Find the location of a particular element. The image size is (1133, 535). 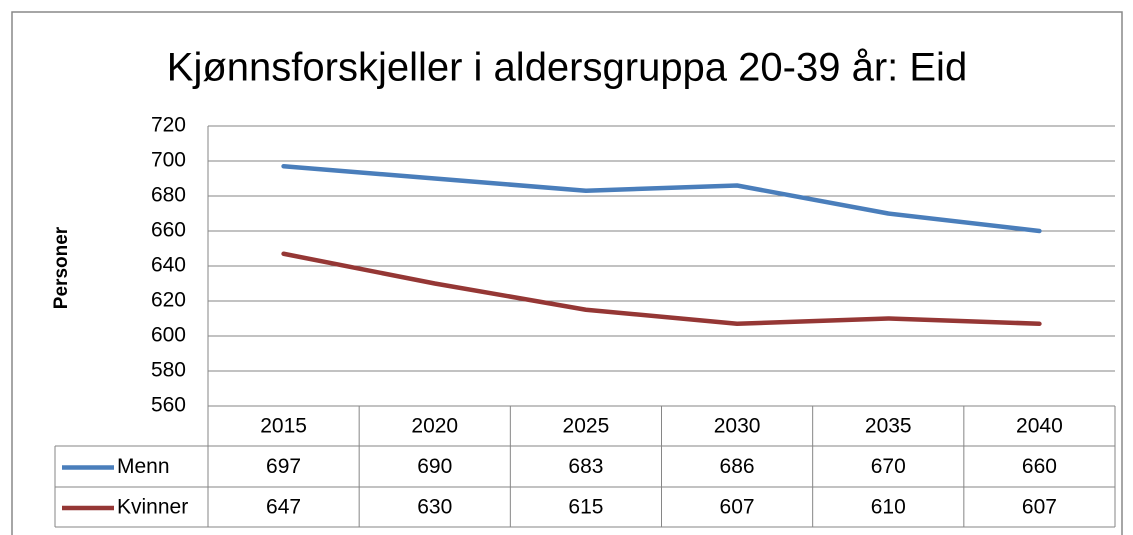

y-tick-label: 580 is located at coordinates (168, 370).